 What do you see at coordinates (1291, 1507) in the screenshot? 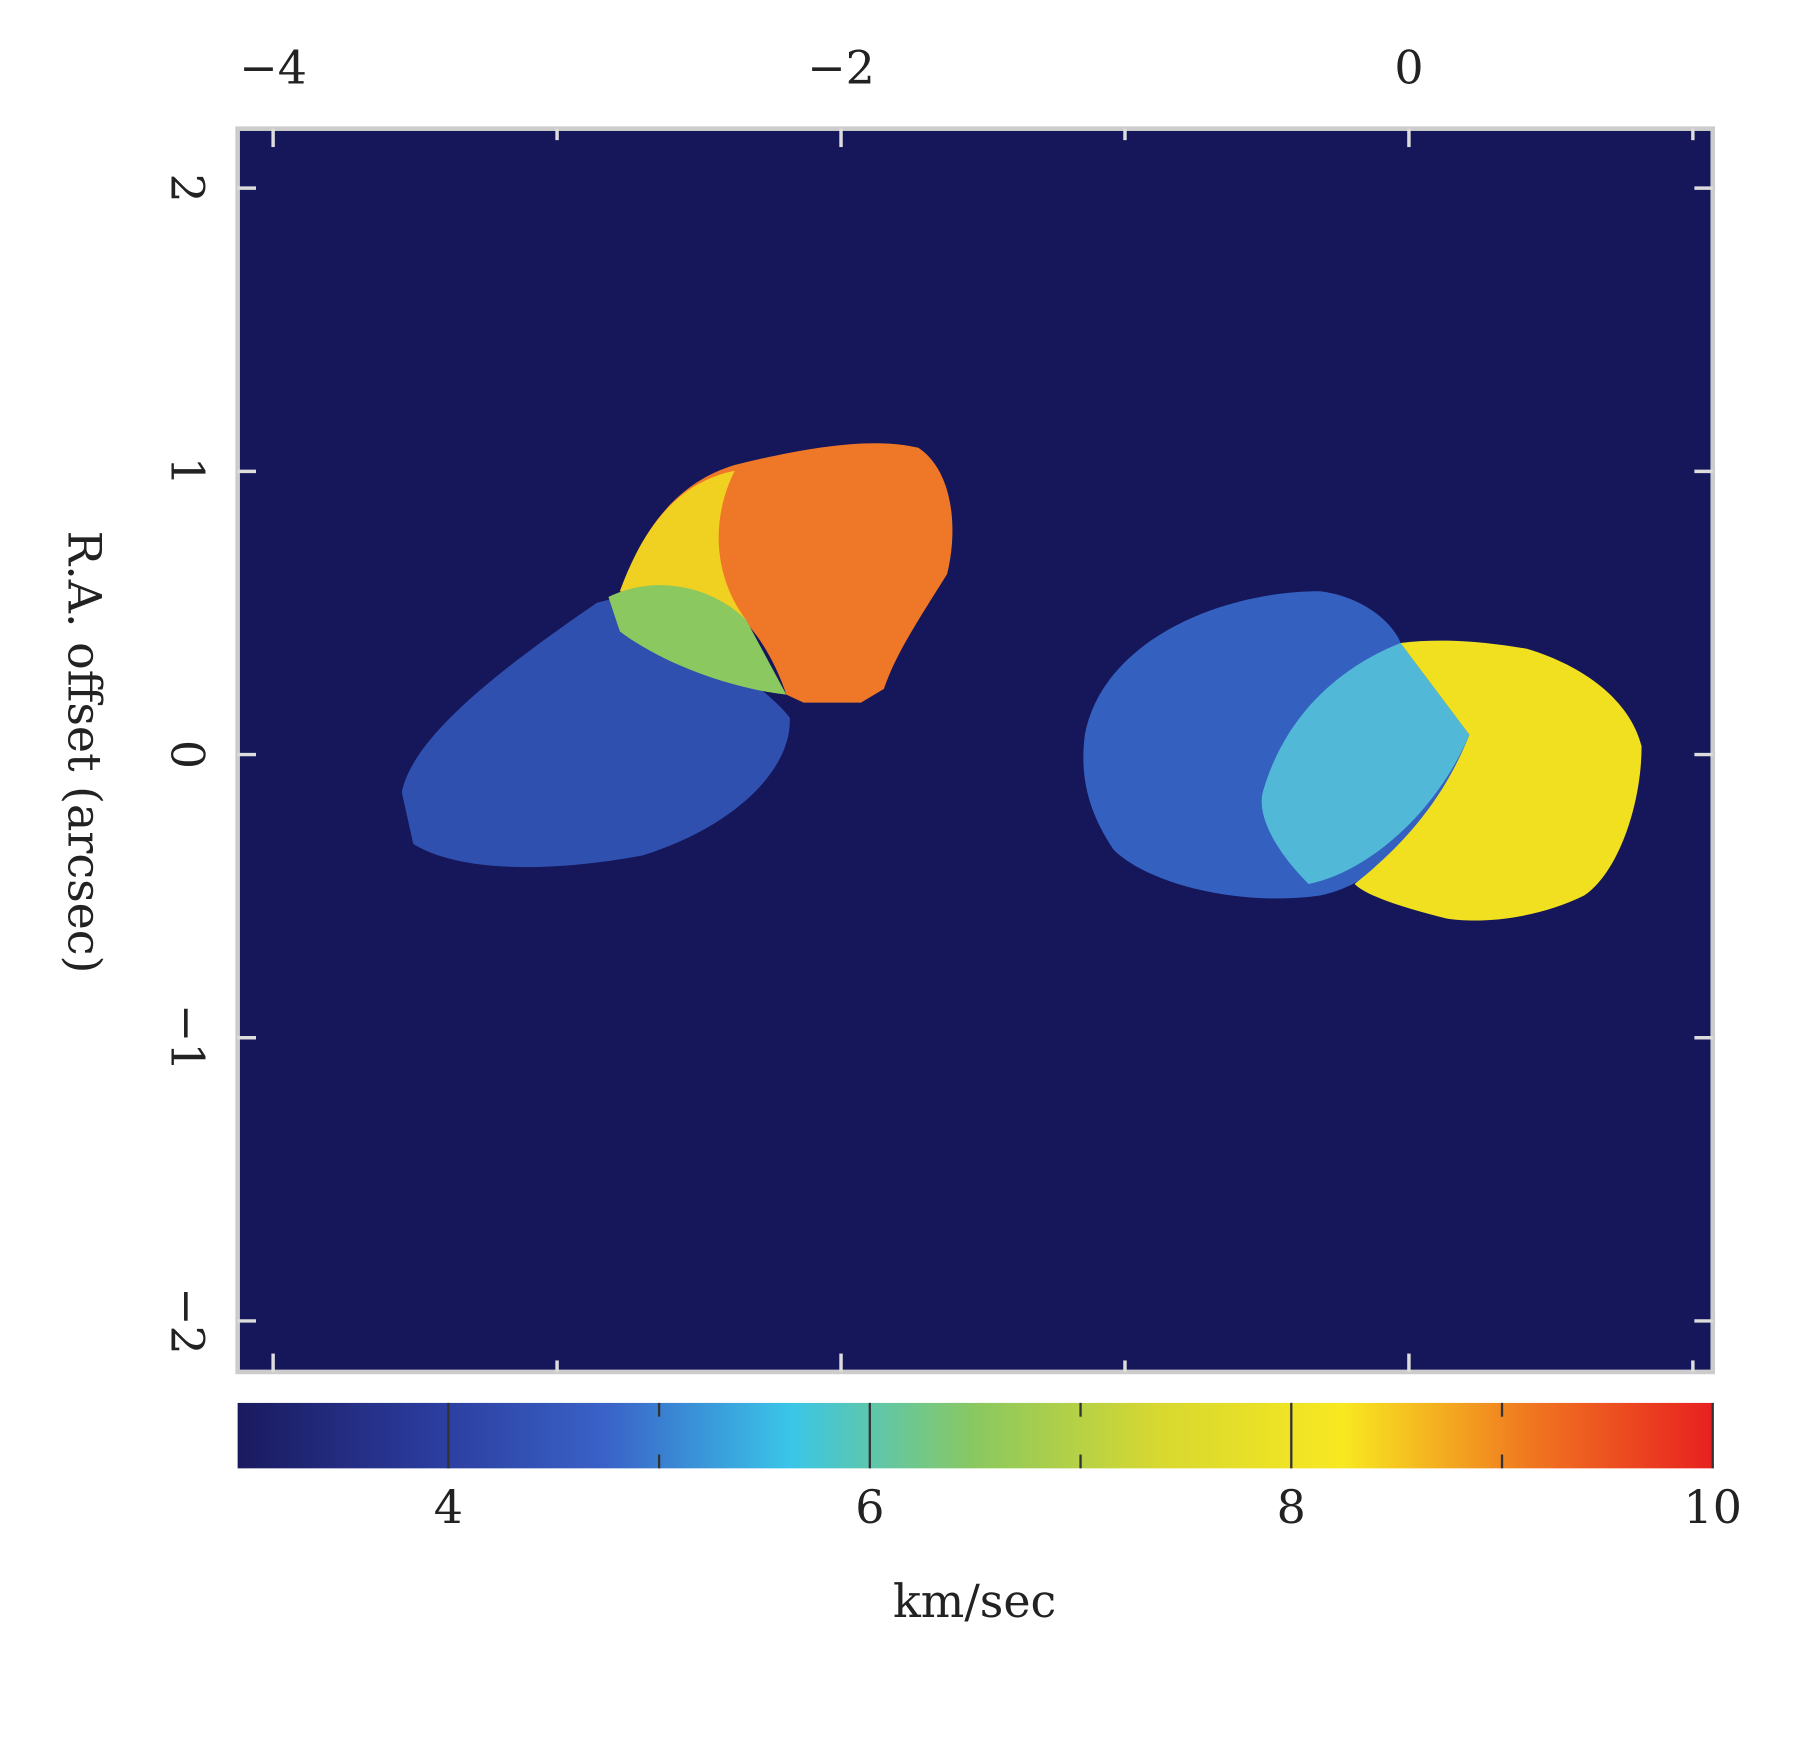
I see `colorbar-tick-label: 8` at bounding box center [1291, 1507].